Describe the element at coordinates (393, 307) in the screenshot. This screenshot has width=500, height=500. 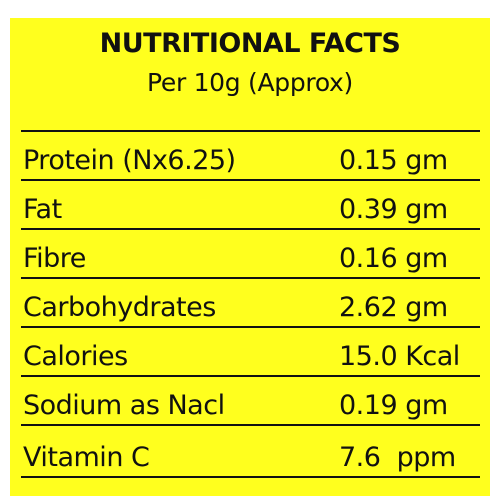
I see `nutrient-amount: 2.62 gm` at that location.